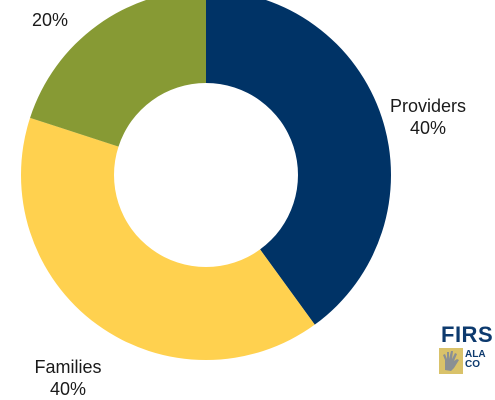  What do you see at coordinates (475, 354) in the screenshot?
I see `logo-subtext-line1: ALA` at bounding box center [475, 354].